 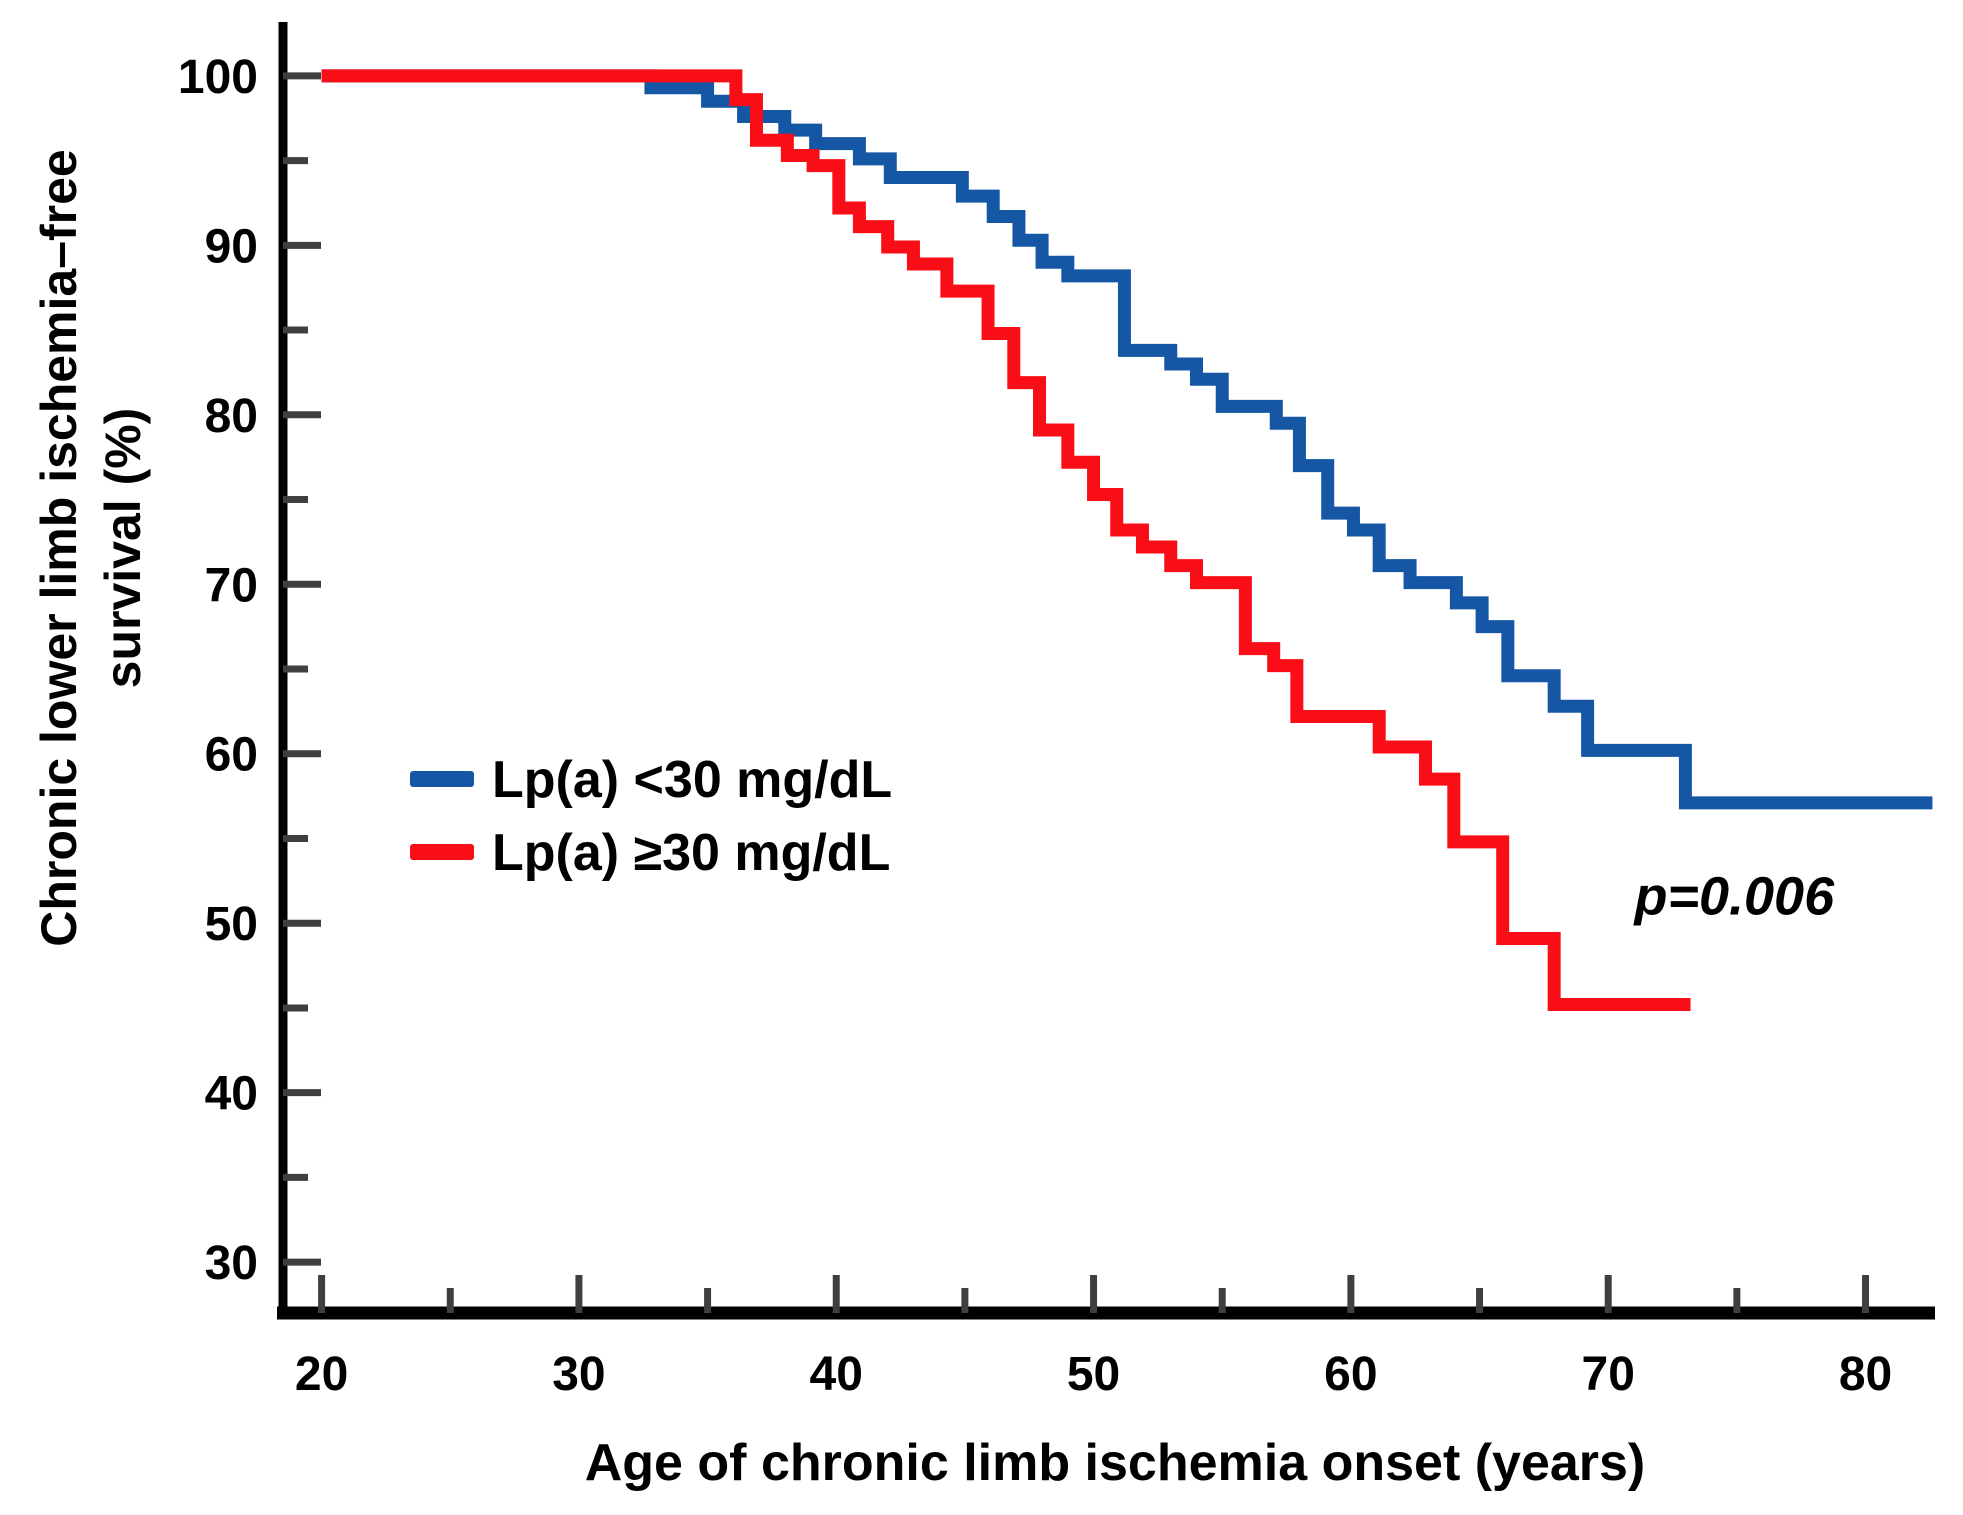 I want to click on x-tick-label-50: 50, so click(x=1093, y=1374).